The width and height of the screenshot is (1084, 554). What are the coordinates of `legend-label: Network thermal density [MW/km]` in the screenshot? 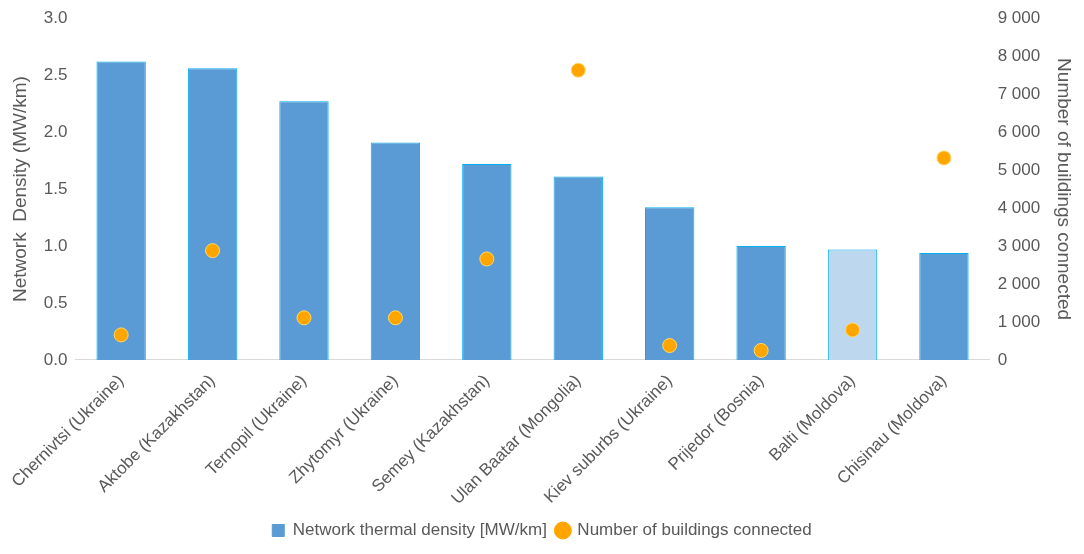 It's located at (419, 530).